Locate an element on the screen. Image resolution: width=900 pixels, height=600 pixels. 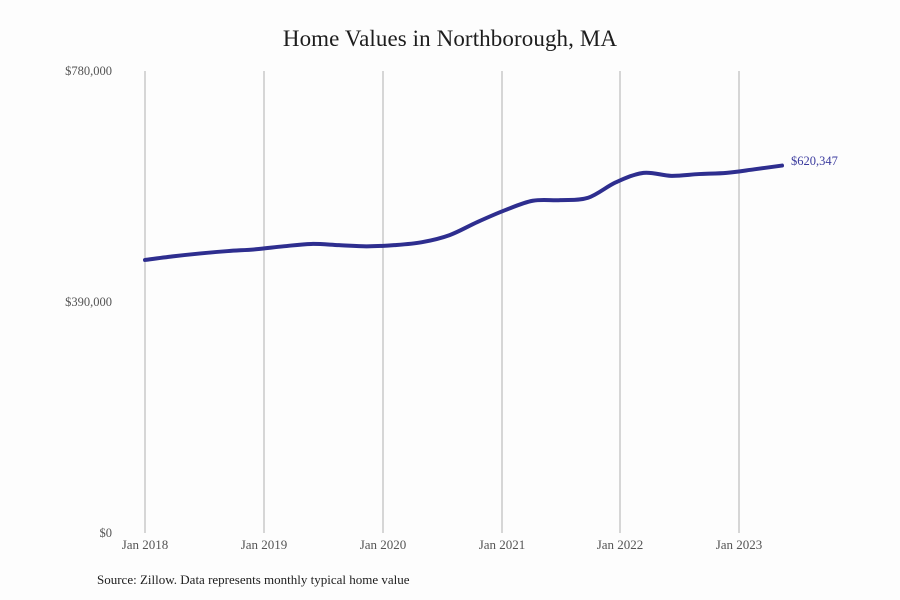
x-axis-tick-label-jan-2020: Jan 2020 is located at coordinates (383, 544).